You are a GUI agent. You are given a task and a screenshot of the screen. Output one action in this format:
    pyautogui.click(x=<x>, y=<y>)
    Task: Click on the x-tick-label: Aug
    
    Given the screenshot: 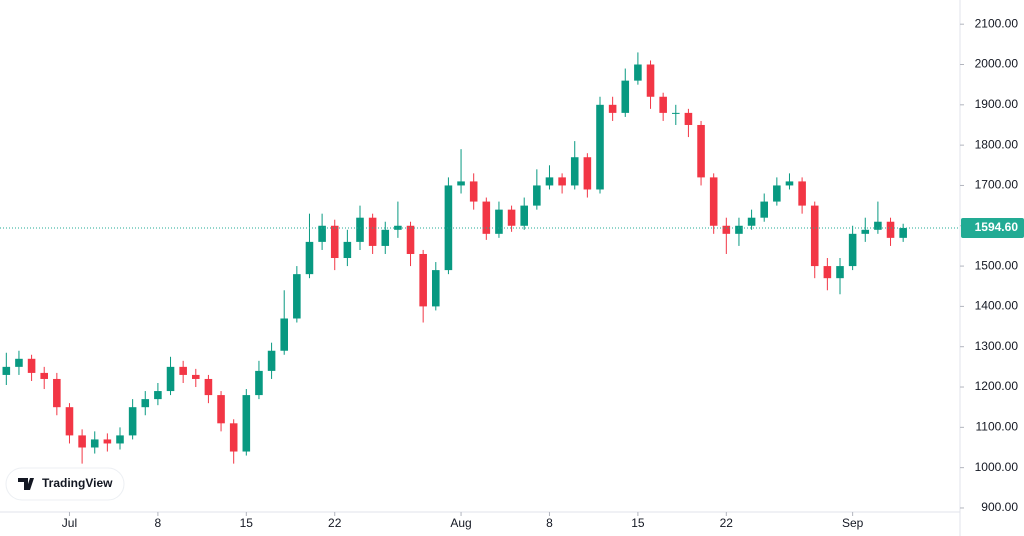 What is the action you would take?
    pyautogui.click(x=460, y=523)
    